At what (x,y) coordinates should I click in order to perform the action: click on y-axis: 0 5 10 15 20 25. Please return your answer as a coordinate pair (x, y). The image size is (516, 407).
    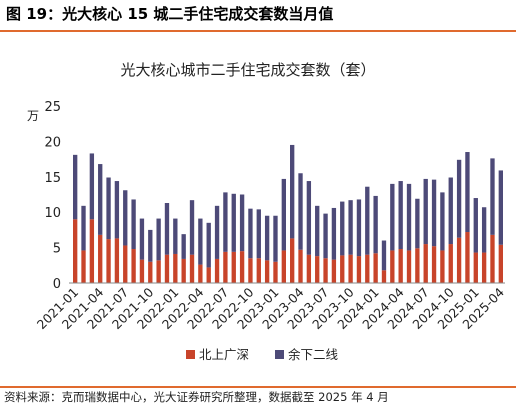
    Looking at the image, I should click on (52, 196).